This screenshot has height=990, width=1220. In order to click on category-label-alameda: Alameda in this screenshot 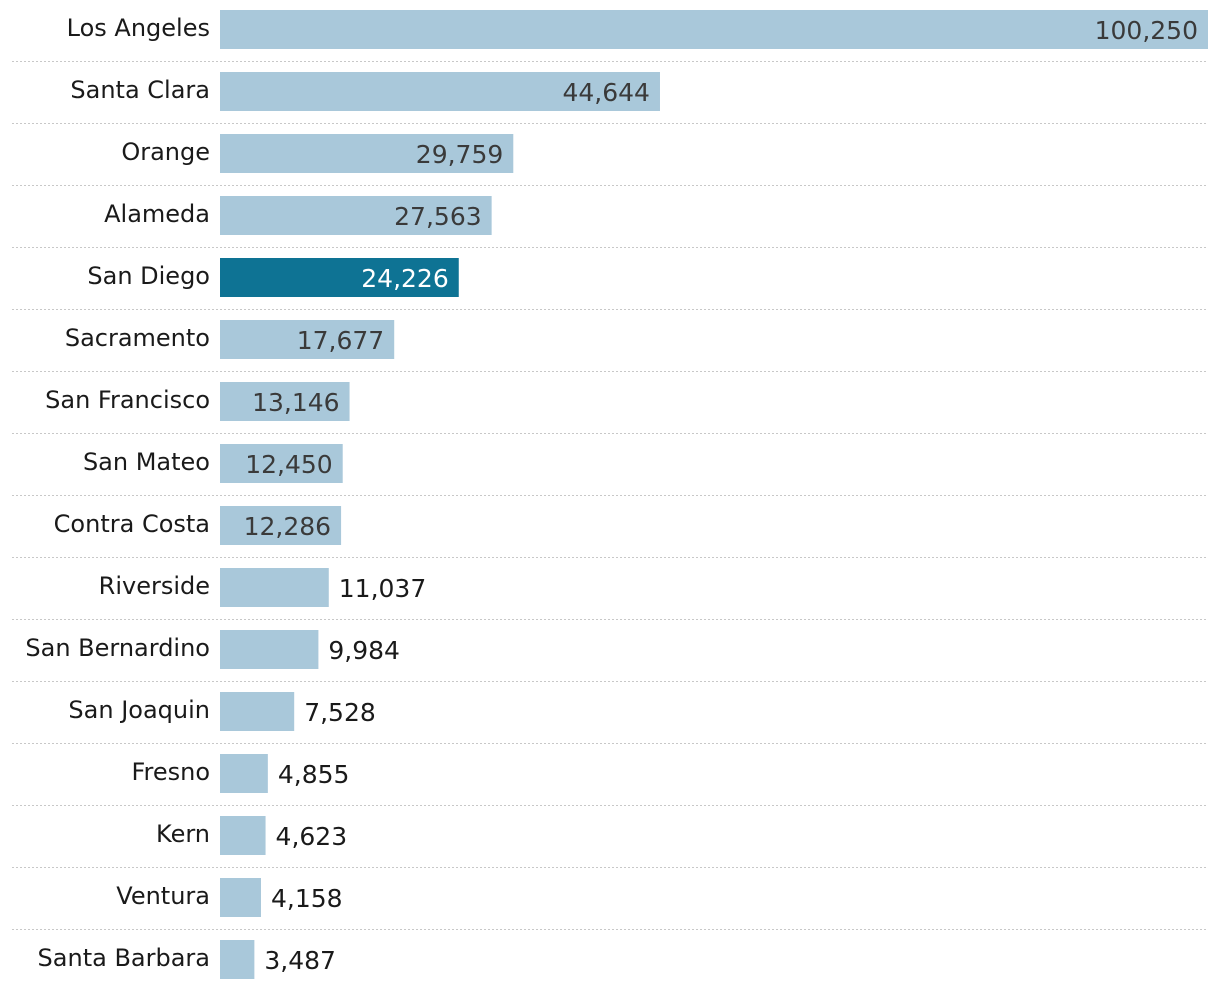, I will do `click(157, 214)`.